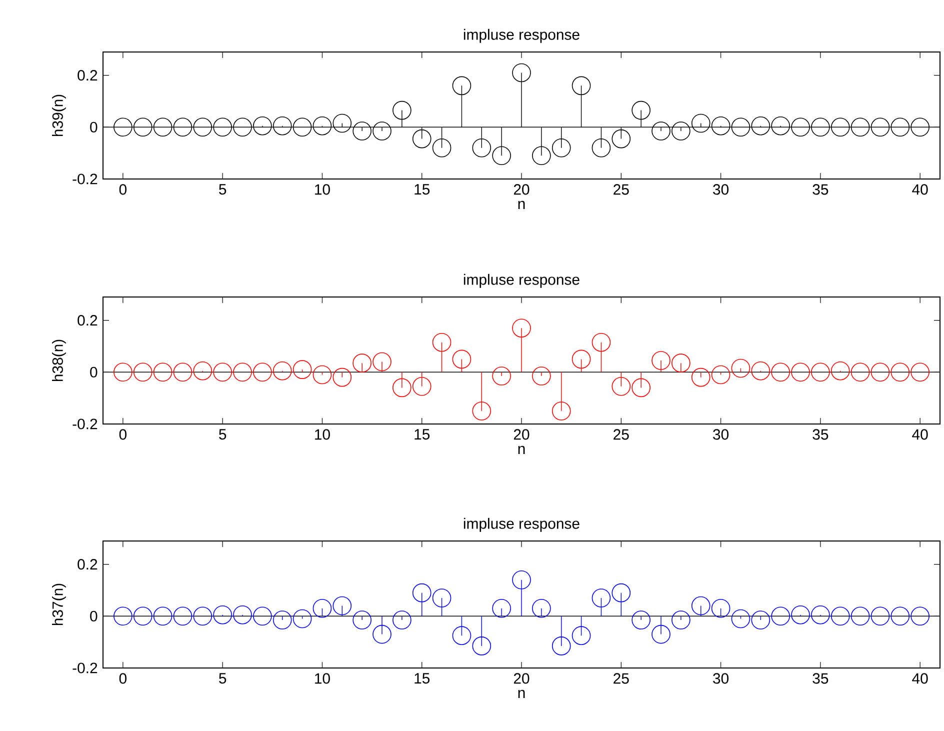 This screenshot has width=944, height=731. I want to click on y-axis-title: h39(n), so click(59, 115).